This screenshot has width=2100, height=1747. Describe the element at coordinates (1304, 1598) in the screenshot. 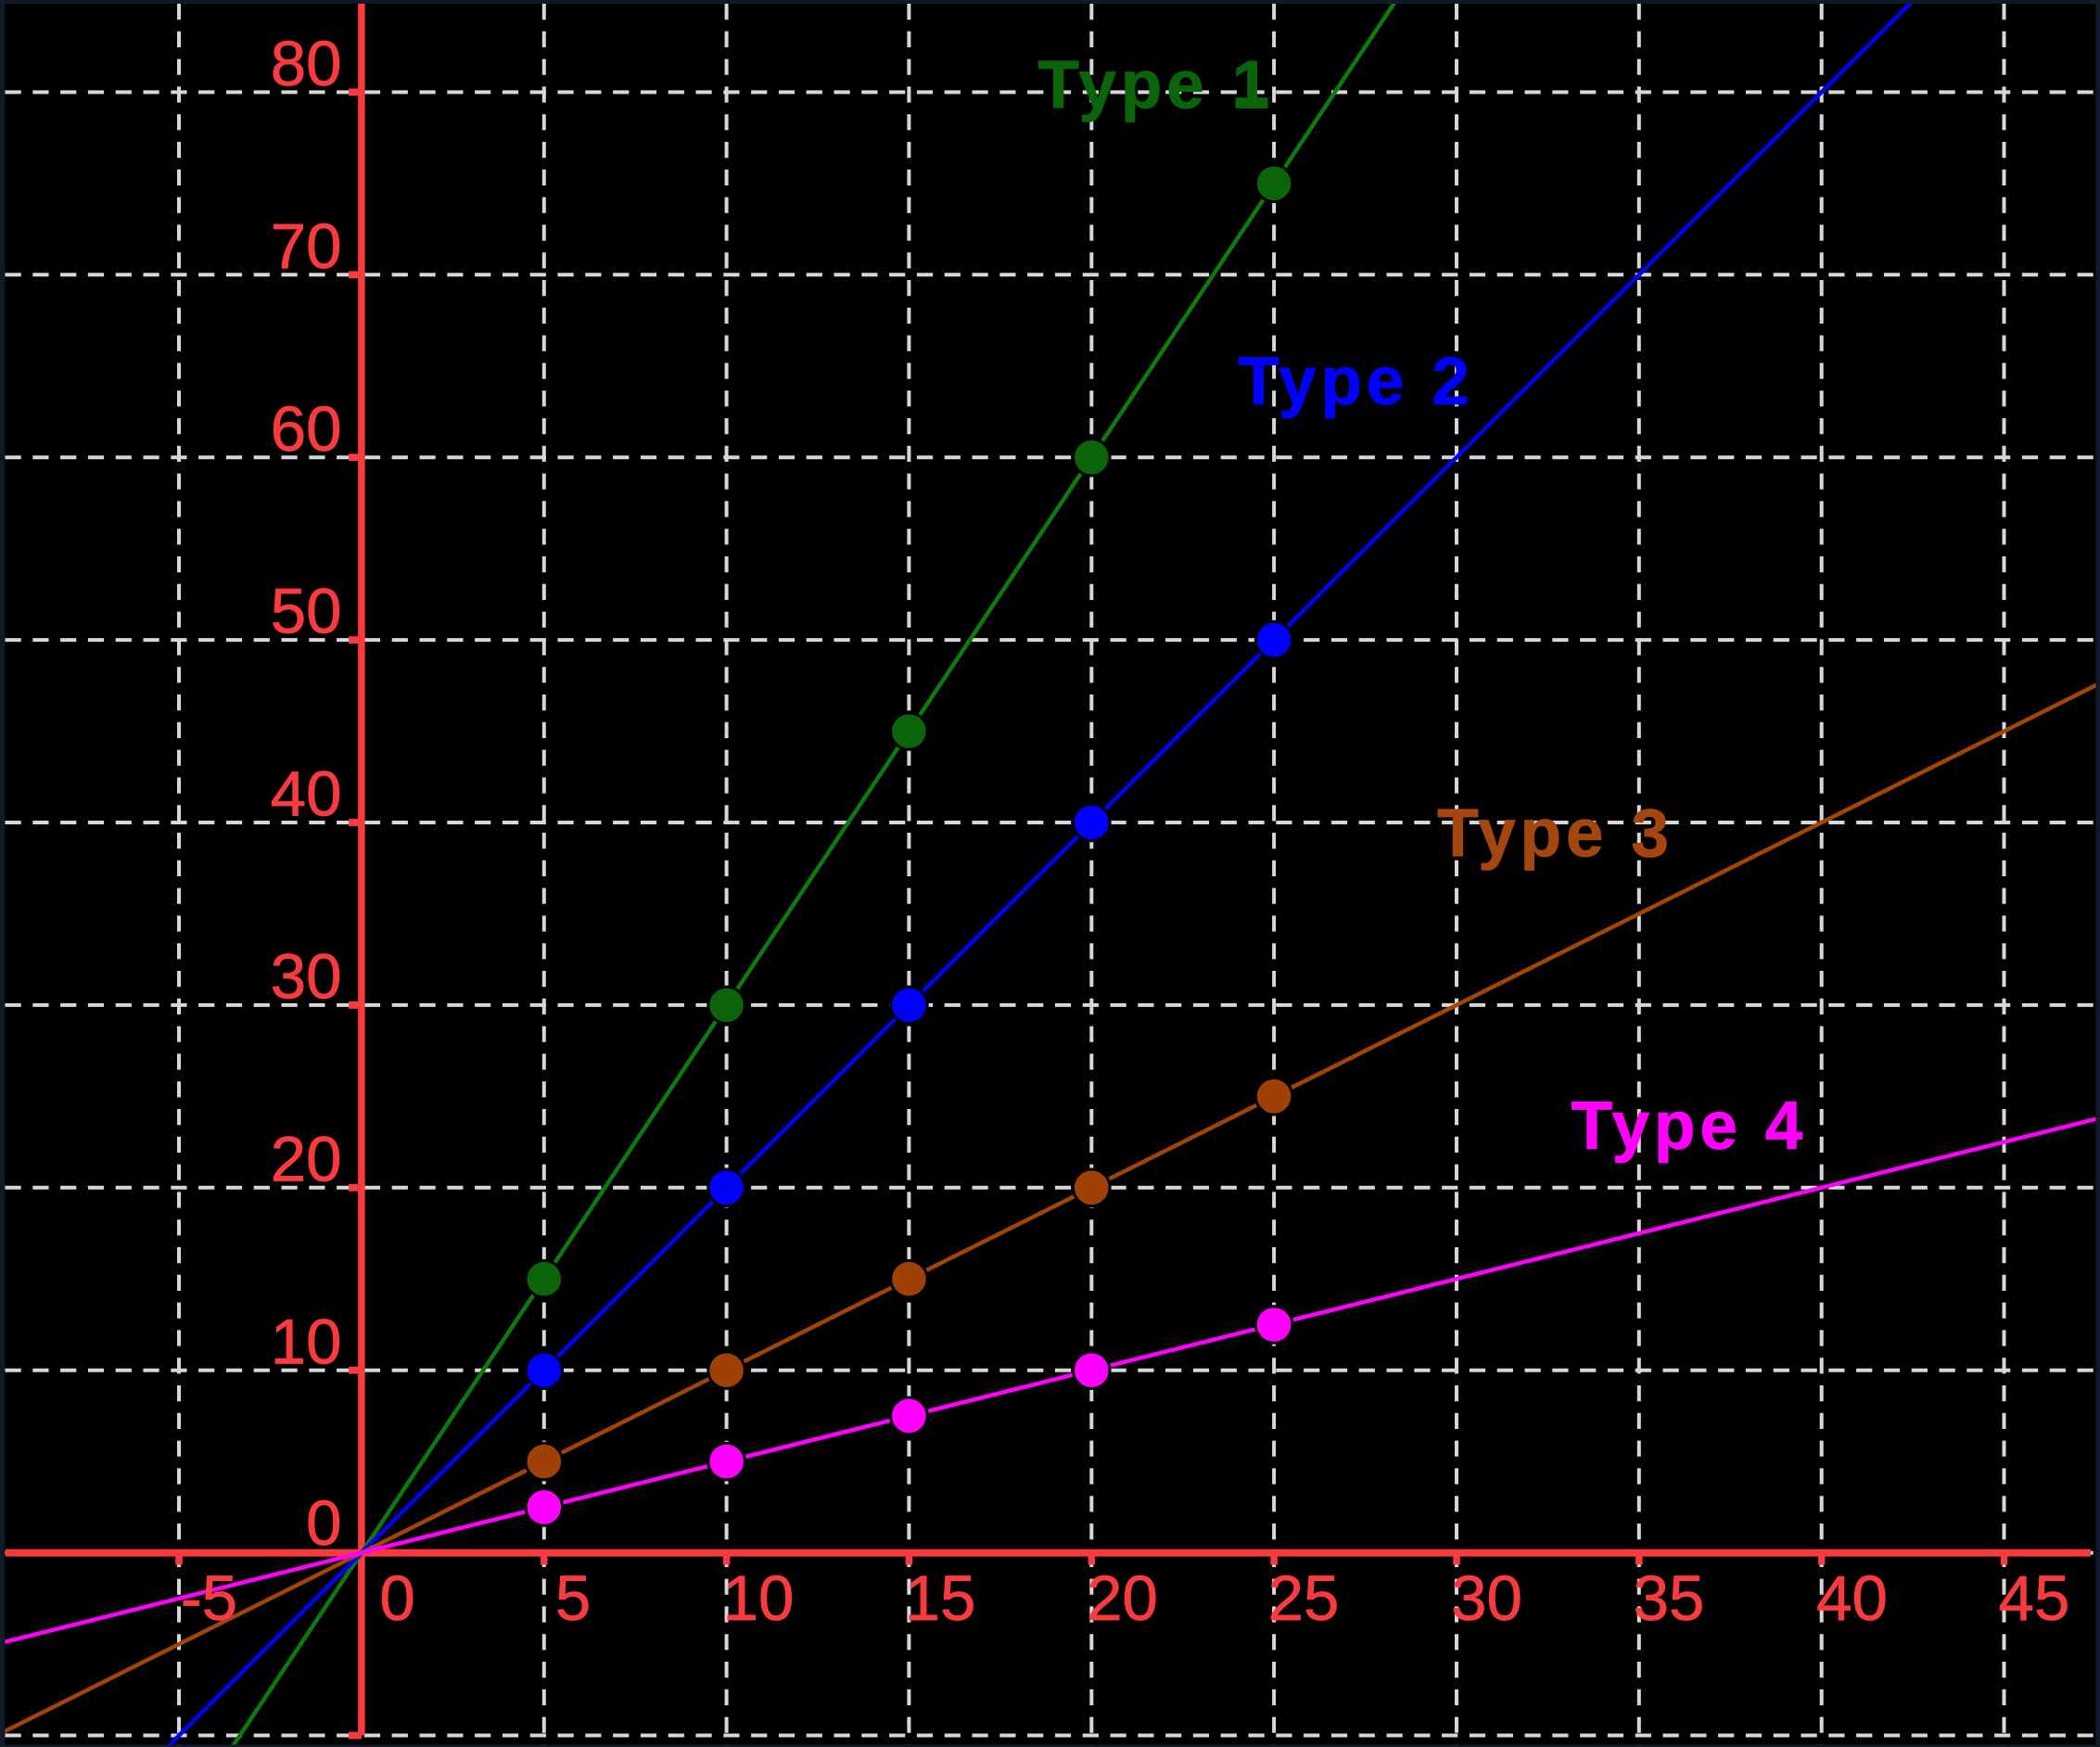

I see `svg-text: 25` at that location.